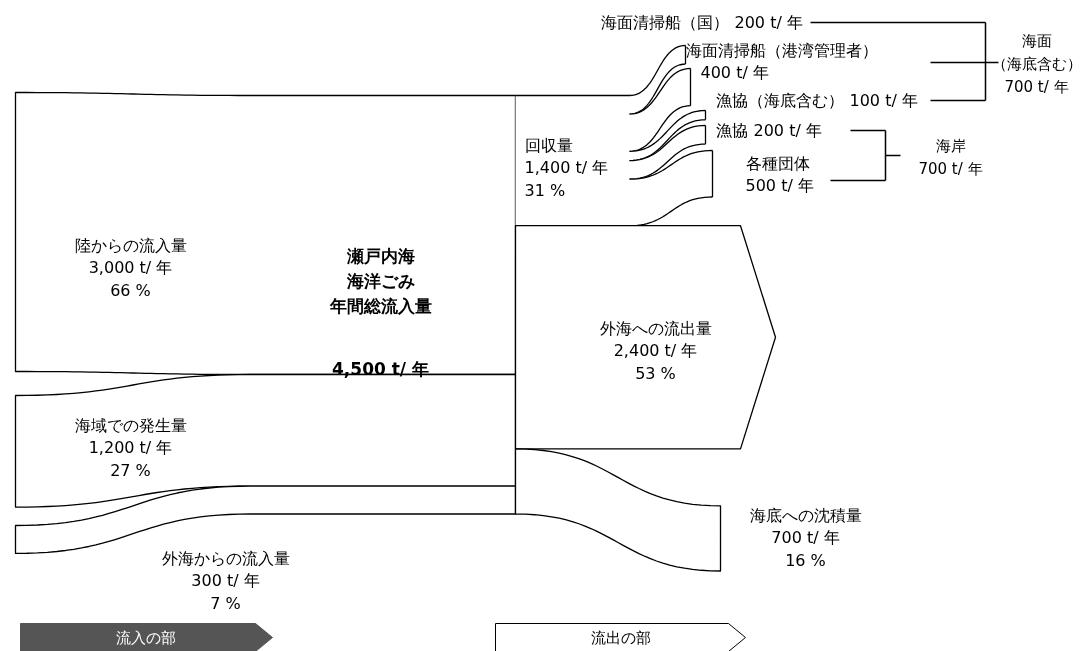 This screenshot has width=1086, height=651. What do you see at coordinates (130, 425) in the screenshot?
I see `category-label: 海域での発生量` at bounding box center [130, 425].